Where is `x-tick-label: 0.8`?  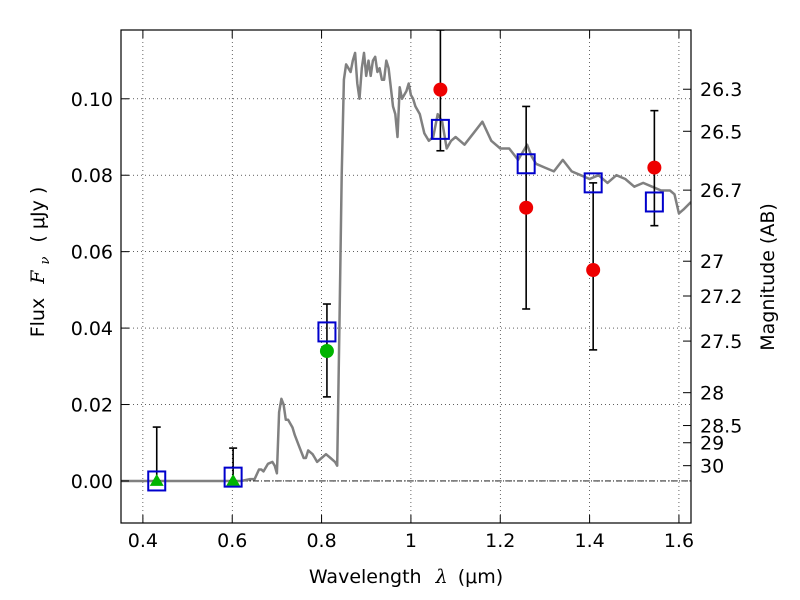
x-tick-label: 0.8 is located at coordinates (321, 541).